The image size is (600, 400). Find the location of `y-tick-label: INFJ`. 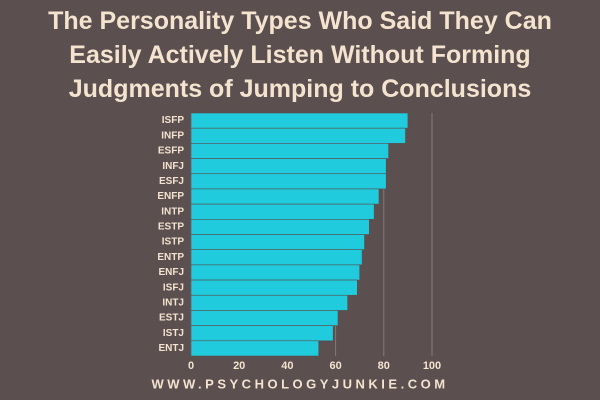

y-tick-label: INFJ is located at coordinates (173, 166).